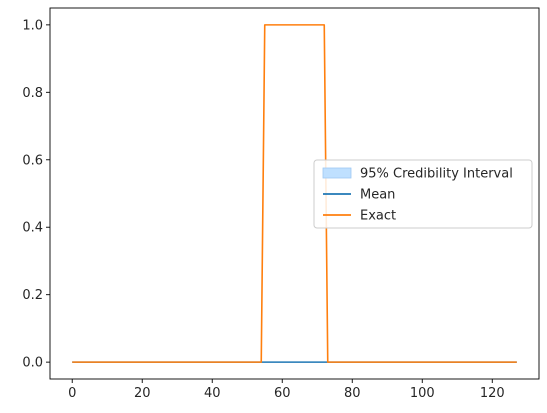  What do you see at coordinates (72, 393) in the screenshot?
I see `x-tick-label: 0` at bounding box center [72, 393].